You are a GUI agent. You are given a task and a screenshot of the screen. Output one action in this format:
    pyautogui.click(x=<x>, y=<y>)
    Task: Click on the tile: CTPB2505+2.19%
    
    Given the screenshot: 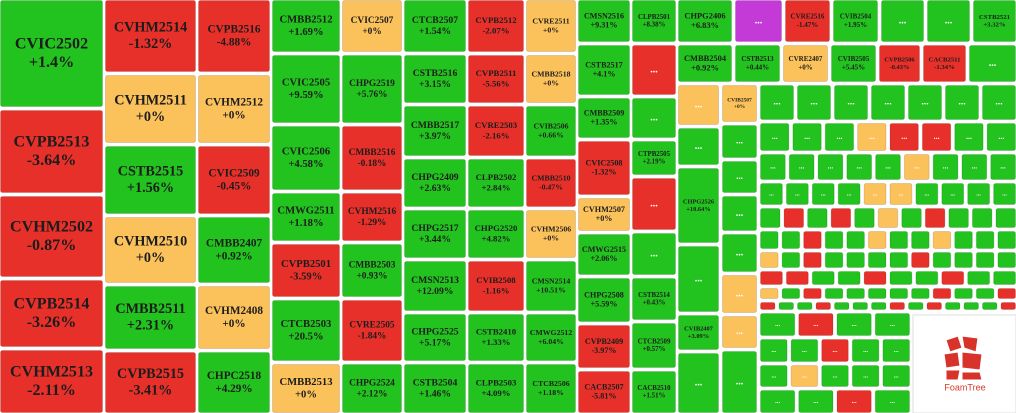 What is the action you would take?
    pyautogui.click(x=654, y=158)
    